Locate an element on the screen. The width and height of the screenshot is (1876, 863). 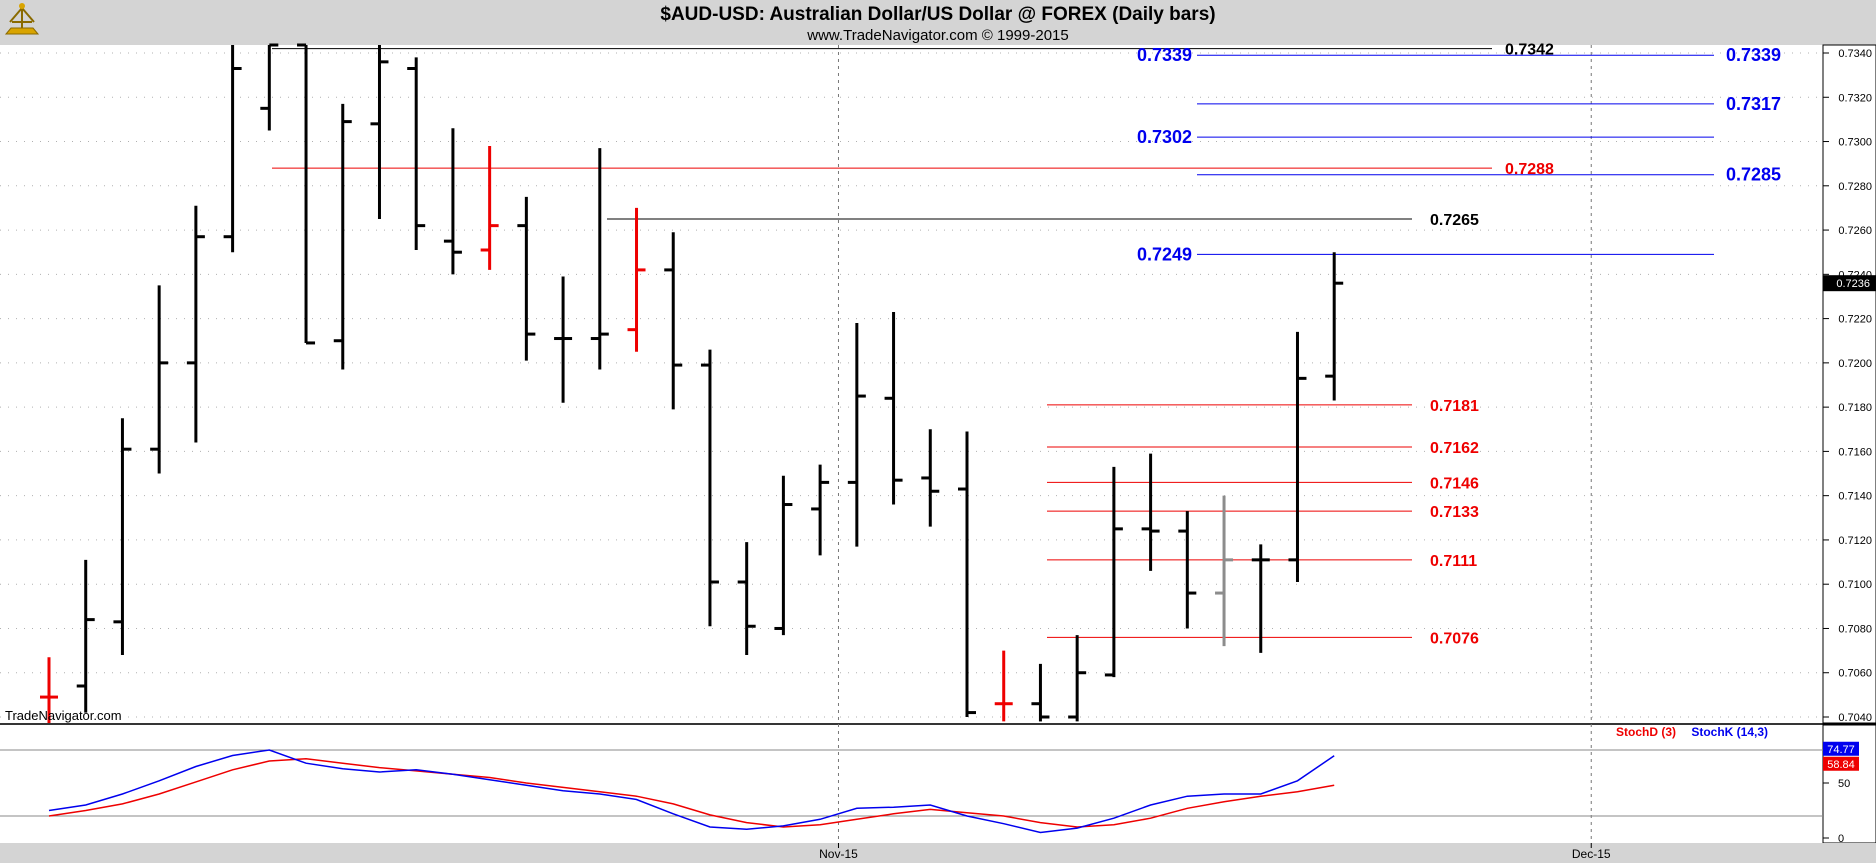
level-label: 0.7265 is located at coordinates (1454, 220).